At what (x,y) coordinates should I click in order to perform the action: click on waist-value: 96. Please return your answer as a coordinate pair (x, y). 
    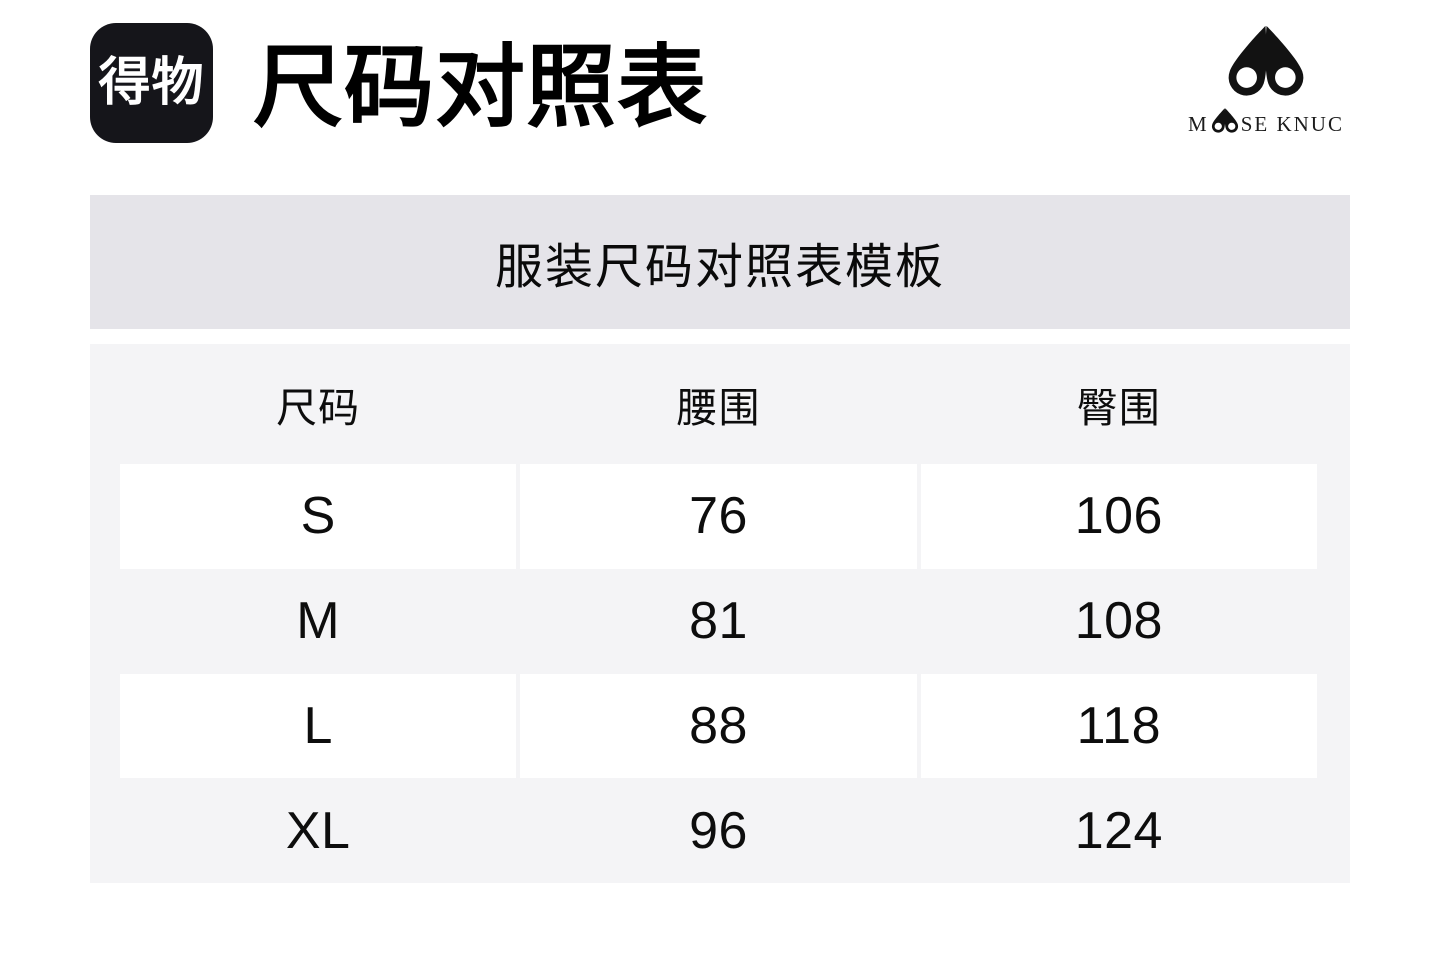
    Looking at the image, I should click on (718, 830).